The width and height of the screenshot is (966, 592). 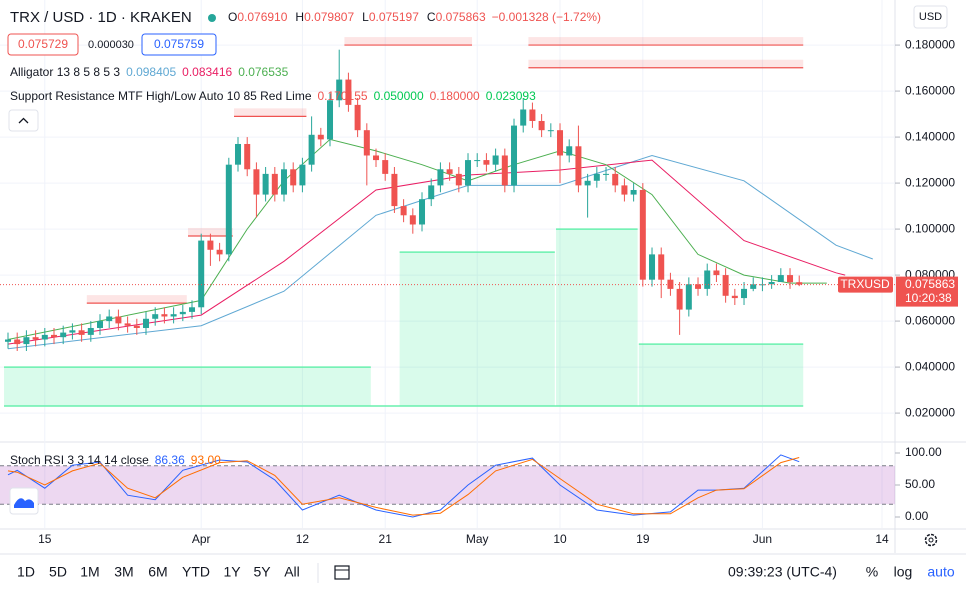 What do you see at coordinates (930, 17) in the screenshot?
I see `currency-button` at bounding box center [930, 17].